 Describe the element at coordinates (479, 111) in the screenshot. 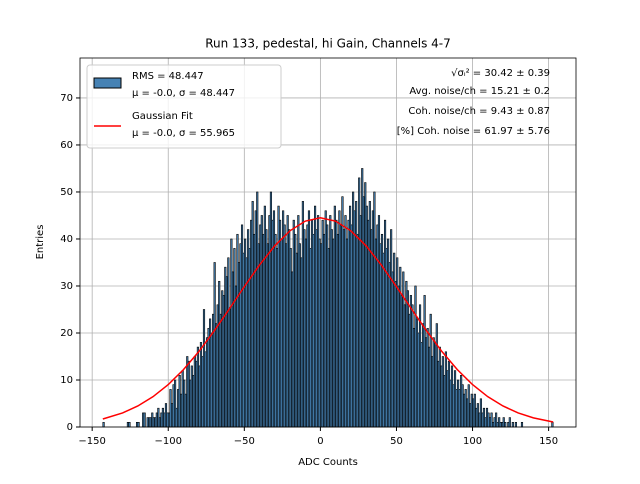

I see `annotation: Coh. noise/ch = 9.43 ± 0.87` at that location.